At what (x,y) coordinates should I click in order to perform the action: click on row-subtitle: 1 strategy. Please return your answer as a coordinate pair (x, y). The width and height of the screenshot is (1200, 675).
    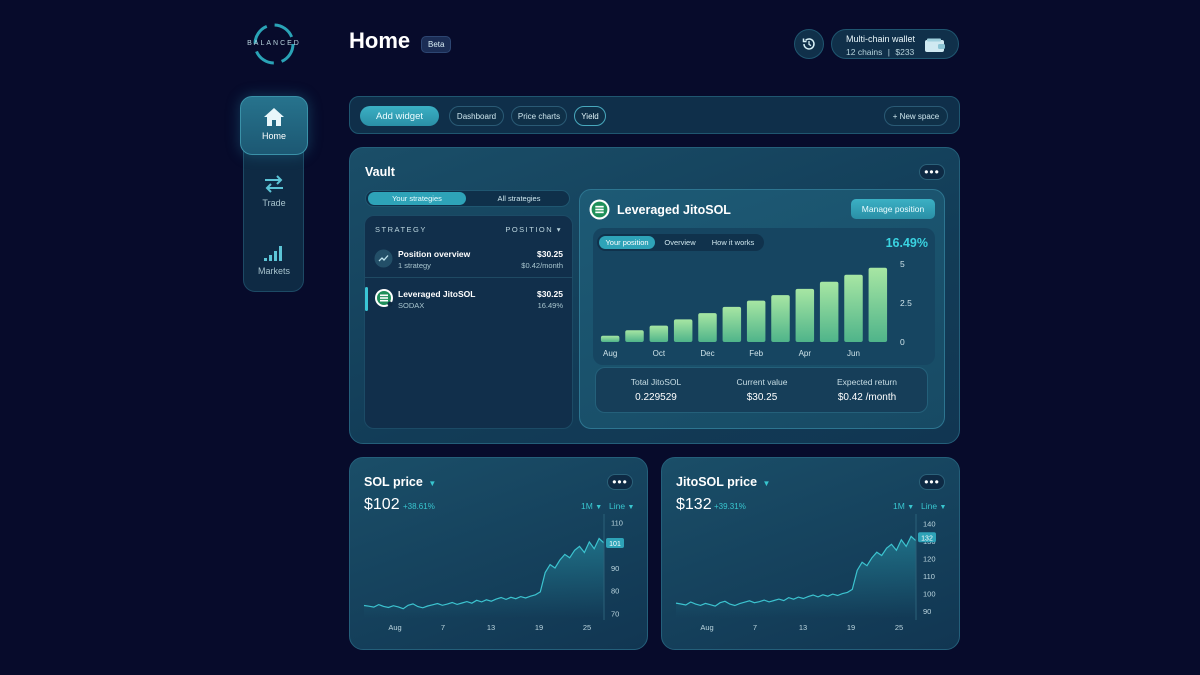
    Looking at the image, I should click on (414, 265).